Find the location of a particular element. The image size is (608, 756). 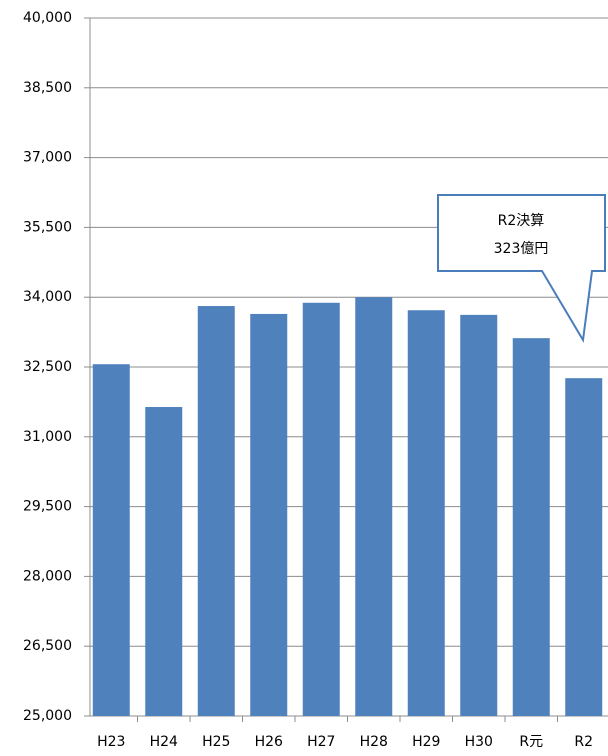

x-tick-label: H23 is located at coordinates (111, 742).